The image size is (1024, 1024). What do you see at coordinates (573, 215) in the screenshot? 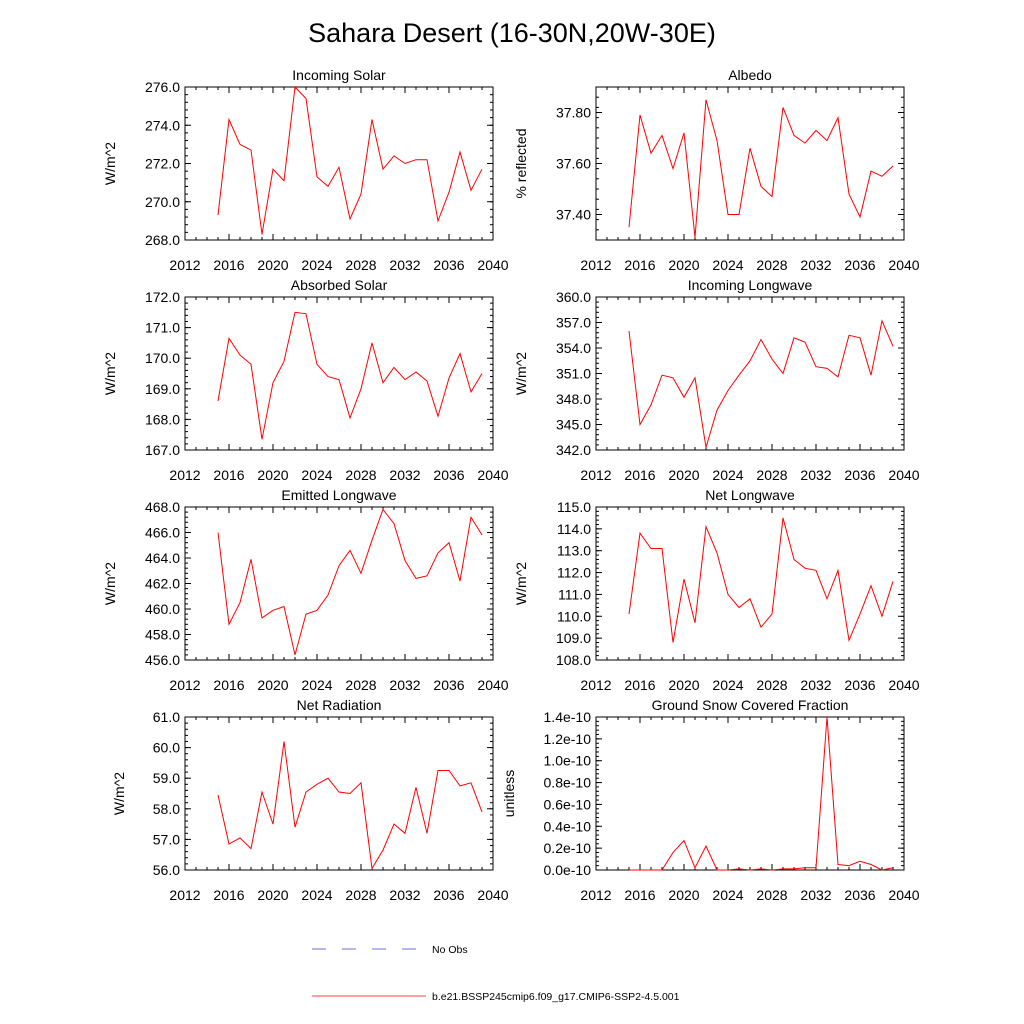
I see `y-tick-label: 37.40` at bounding box center [573, 215].